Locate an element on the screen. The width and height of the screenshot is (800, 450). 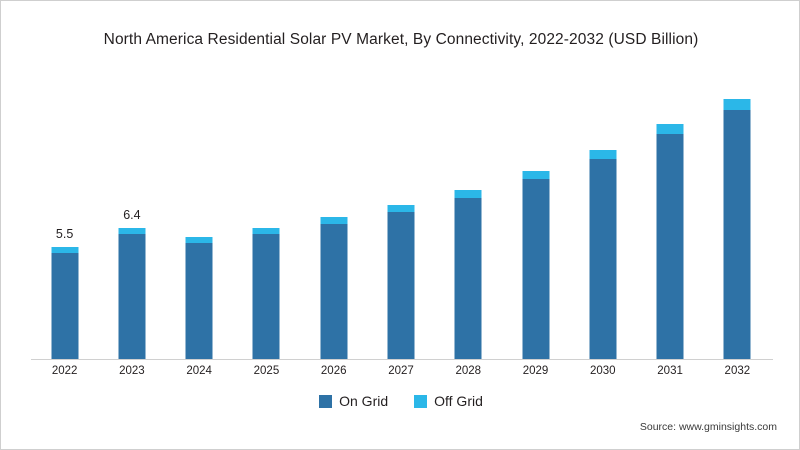
legend: On Grid Off Grid is located at coordinates (400, 401).